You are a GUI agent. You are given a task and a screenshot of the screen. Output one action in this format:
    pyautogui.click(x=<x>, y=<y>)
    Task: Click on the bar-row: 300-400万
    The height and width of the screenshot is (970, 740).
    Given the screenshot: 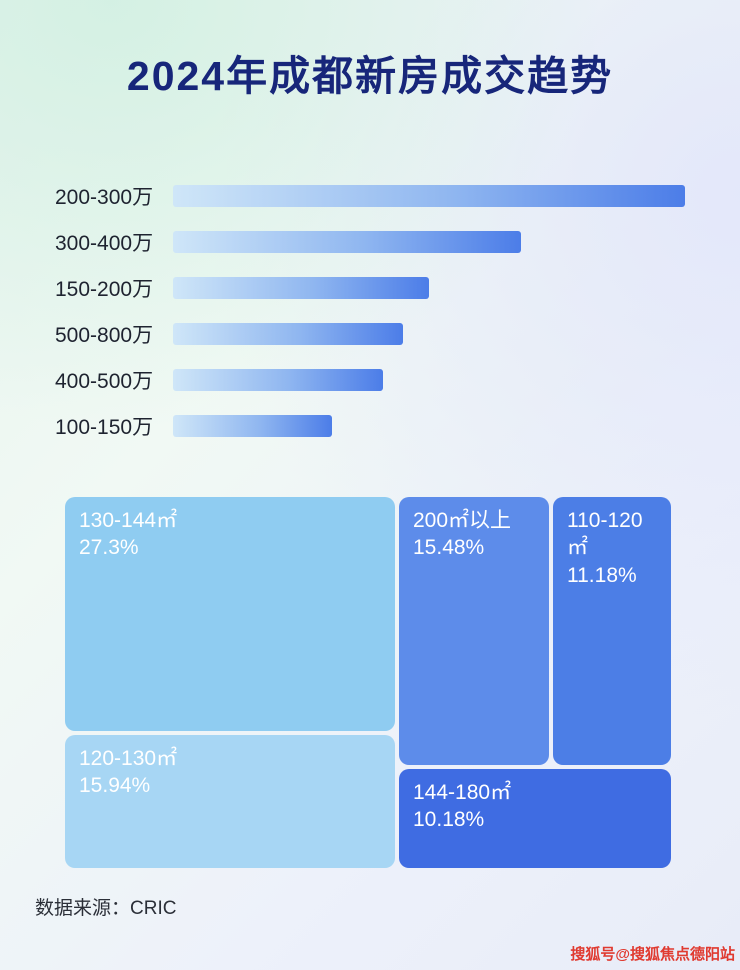 What is the action you would take?
    pyautogui.click(x=370, y=243)
    